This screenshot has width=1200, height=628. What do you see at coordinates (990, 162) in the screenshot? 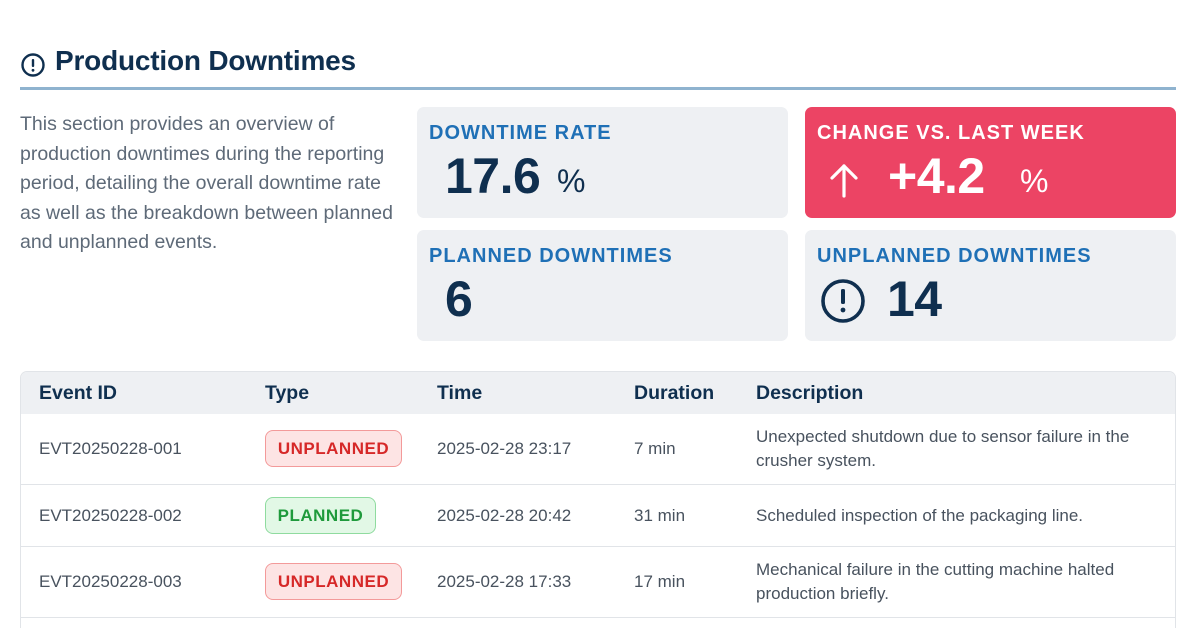
I see `change-vs-last-week-card: CHANGE VS. LAST WEEK +4.2 %` at bounding box center [990, 162].